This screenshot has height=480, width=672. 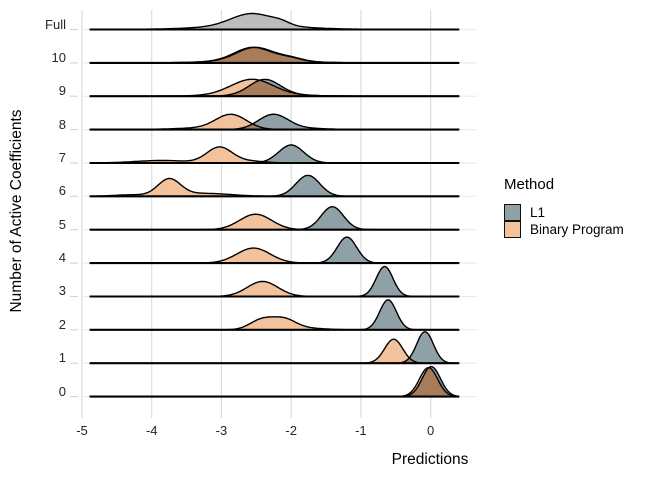 I want to click on y-tick-label-10: 10, so click(x=58, y=57).